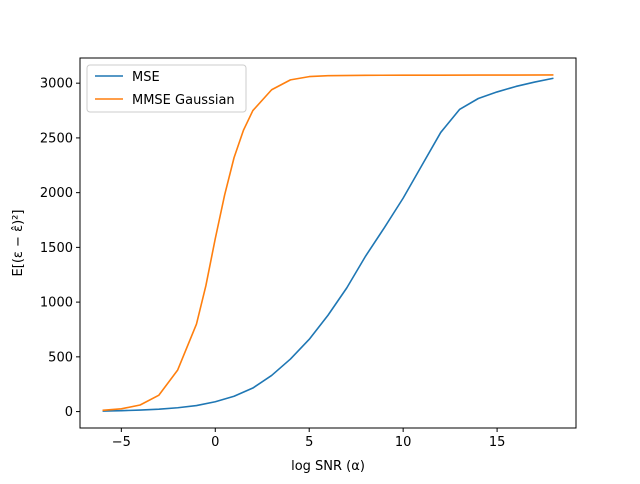 Image resolution: width=640 pixels, height=484 pixels. I want to click on legend: MSE MMSE Gaussian, so click(166, 88).